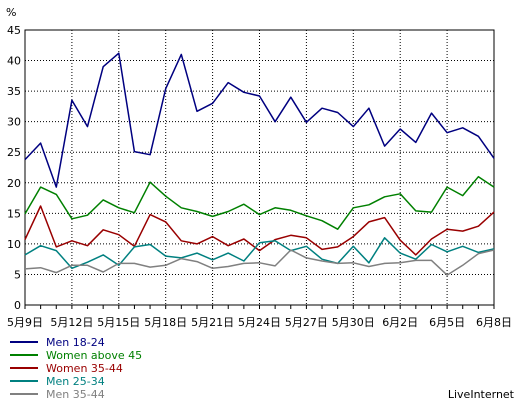 Image resolution: width=520 pixels, height=405 pixels. Describe the element at coordinates (212, 322) in the screenshot. I see `x-tick-label: 5月21日` at that location.